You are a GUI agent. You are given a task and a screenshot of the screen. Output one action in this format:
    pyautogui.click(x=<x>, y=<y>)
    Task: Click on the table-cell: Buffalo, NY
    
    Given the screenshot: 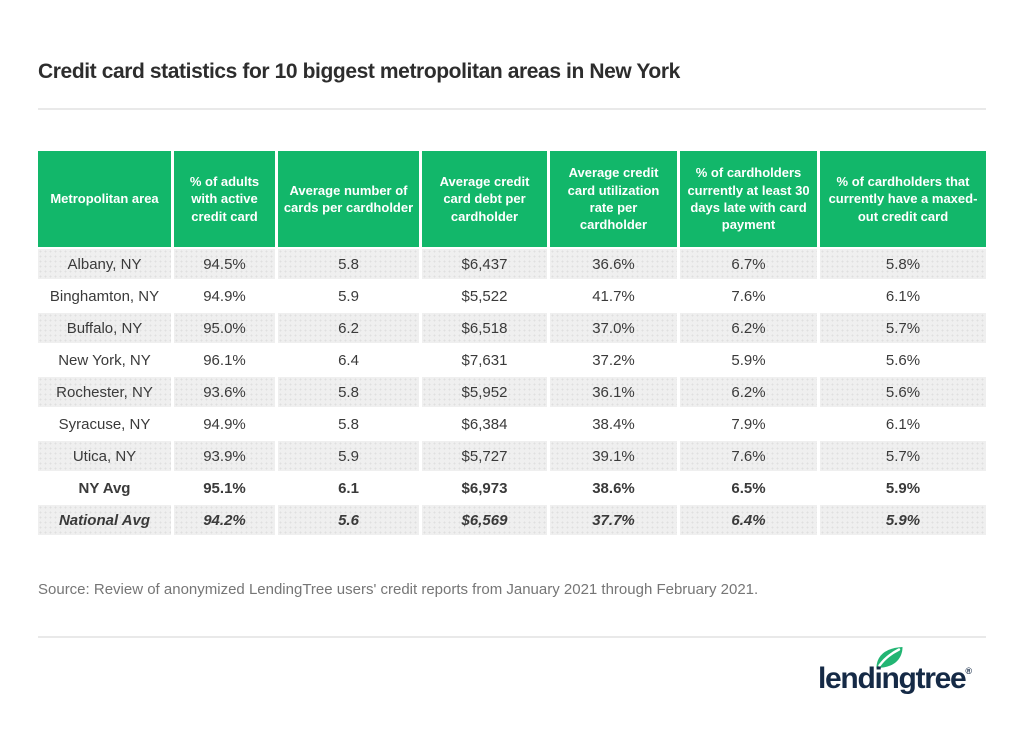 What is the action you would take?
    pyautogui.click(x=104, y=328)
    